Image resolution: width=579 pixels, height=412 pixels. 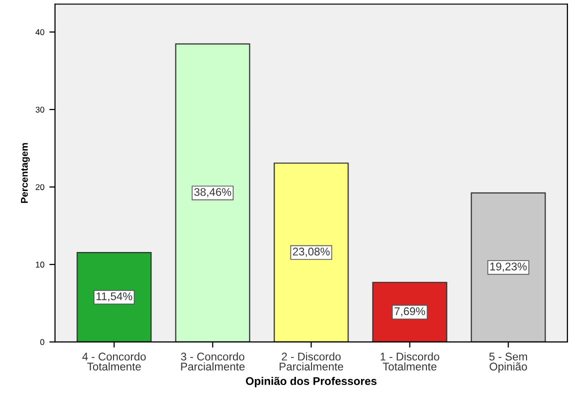 I want to click on data-label: 11,54%, so click(x=114, y=297).